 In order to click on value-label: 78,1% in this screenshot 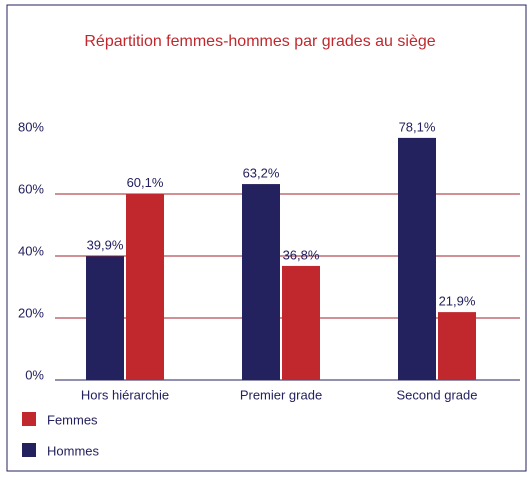, I will do `click(417, 126)`.